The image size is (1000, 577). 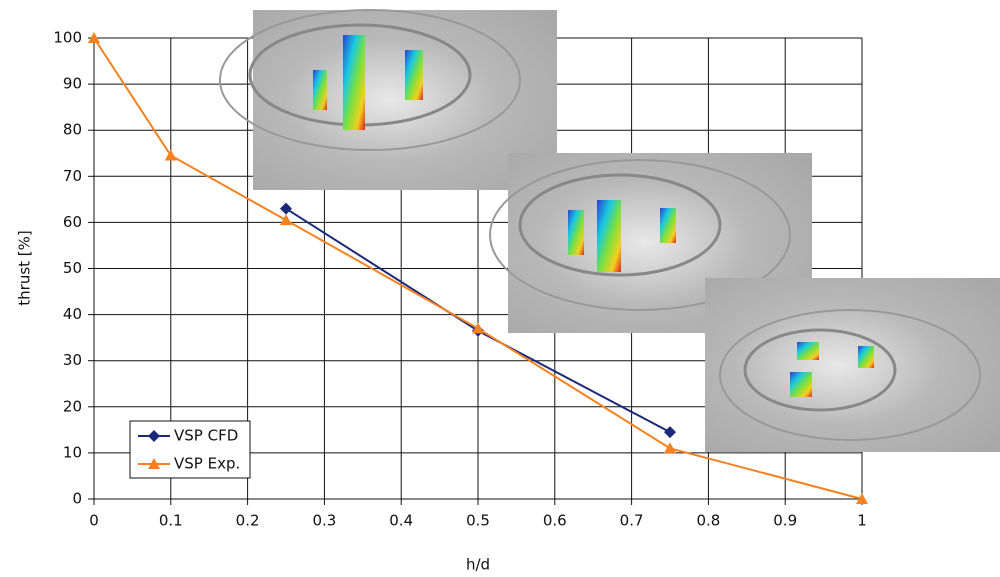 I want to click on y-tick-label: 0, so click(x=77, y=499).